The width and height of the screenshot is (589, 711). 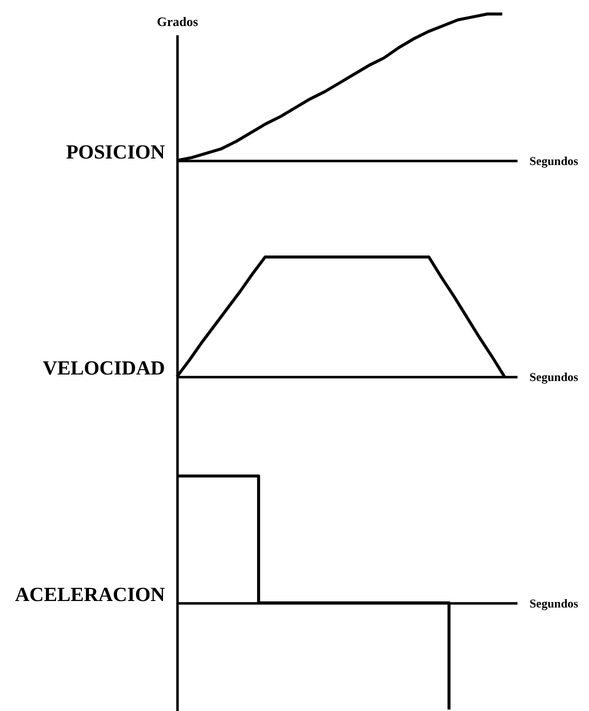 What do you see at coordinates (177, 21) in the screenshot?
I see `y-axis-title: Grados` at bounding box center [177, 21].